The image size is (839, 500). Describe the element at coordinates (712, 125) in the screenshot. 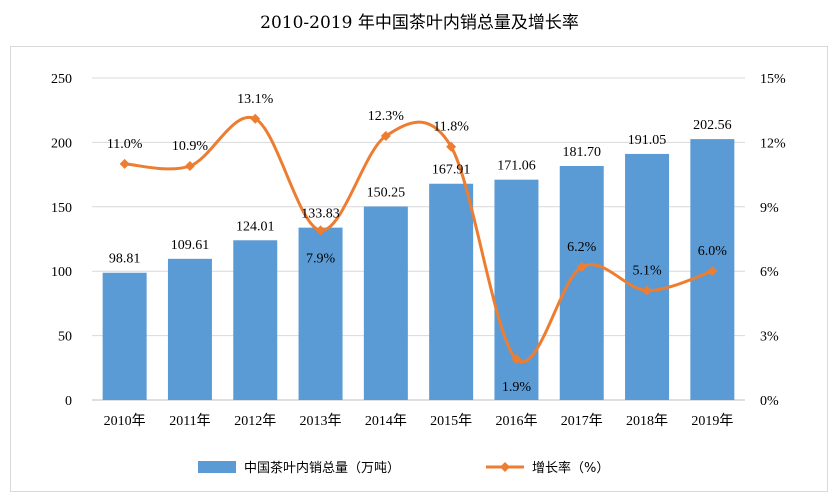

I see `bar-data-label: 202.56` at that location.